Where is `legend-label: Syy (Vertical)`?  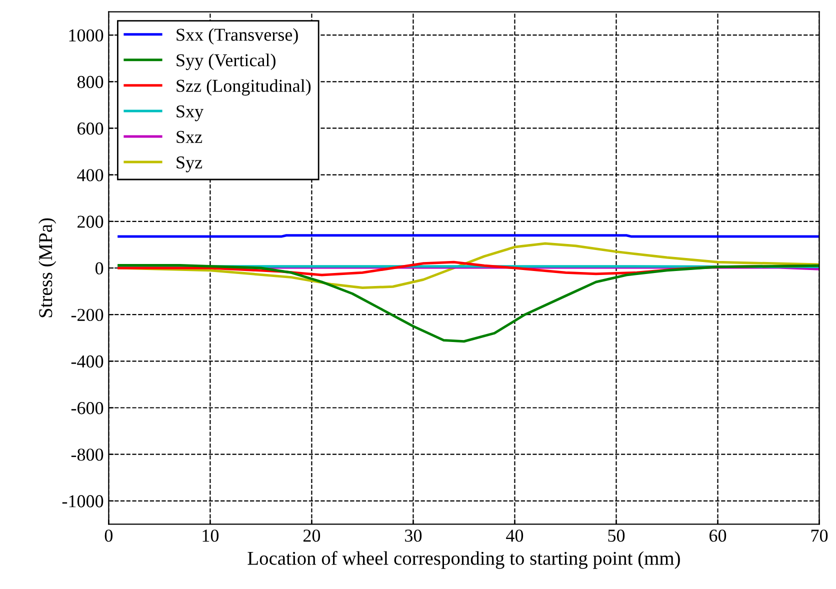 legend-label: Syy (Vertical) is located at coordinates (226, 62).